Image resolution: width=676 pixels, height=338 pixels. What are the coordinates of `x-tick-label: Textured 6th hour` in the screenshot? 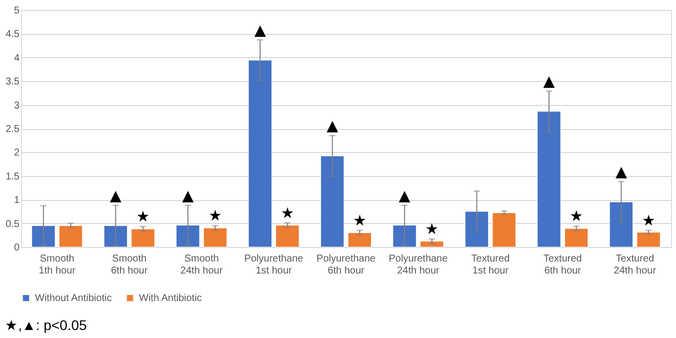 It's located at (562, 265).